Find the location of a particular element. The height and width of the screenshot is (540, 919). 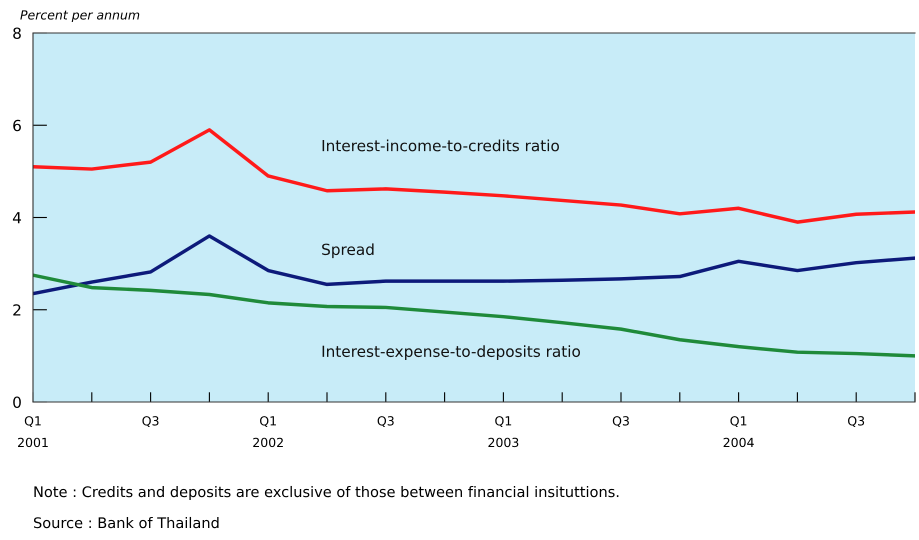

x-tick-label: Q1 2003 is located at coordinates (503, 432).